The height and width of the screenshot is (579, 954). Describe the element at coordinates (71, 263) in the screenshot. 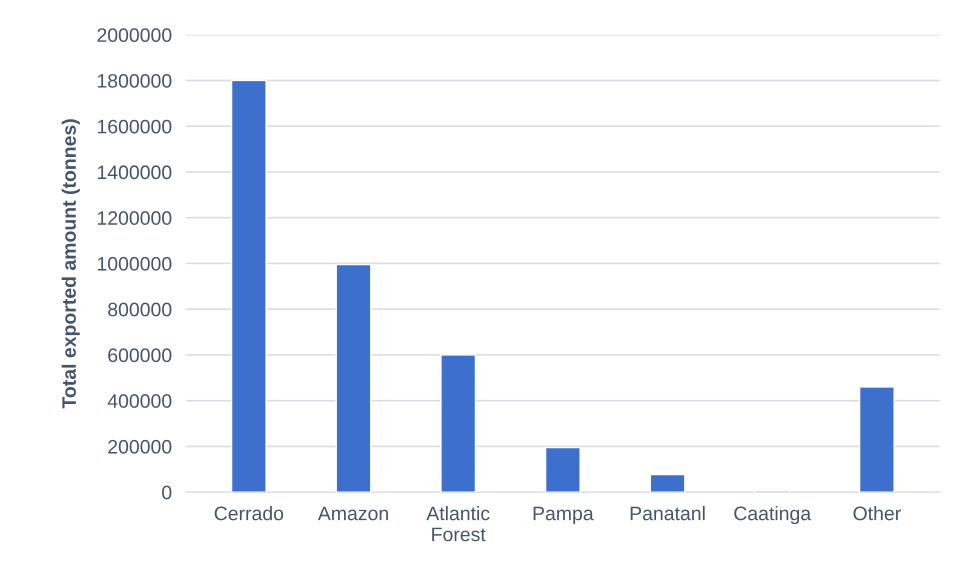

I see `y-axis-title: Total exported amount (tonnes)` at that location.